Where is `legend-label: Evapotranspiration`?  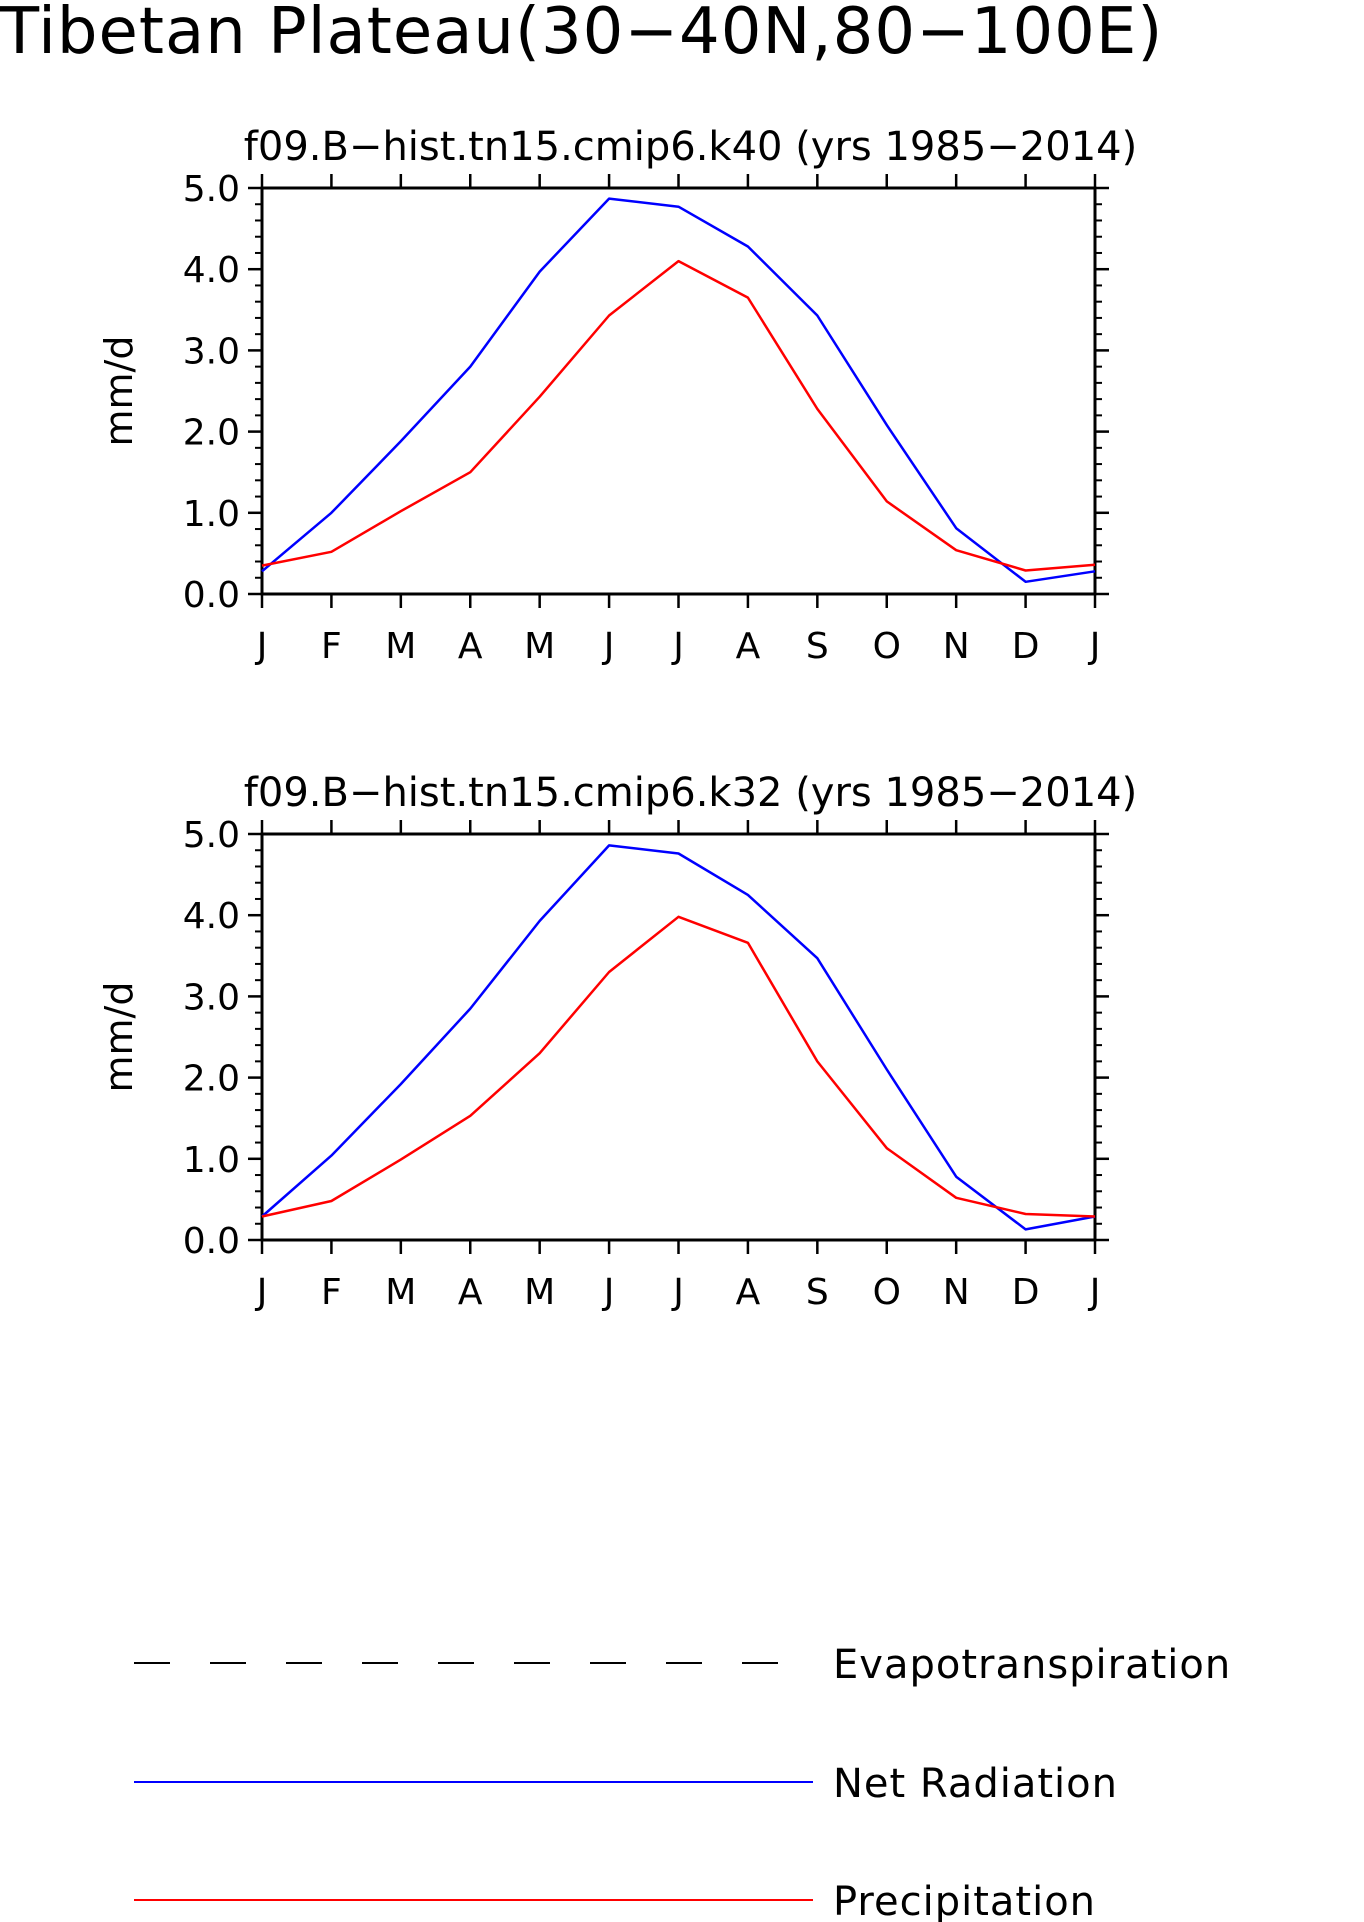 legend-label: Evapotranspiration is located at coordinates (1032, 1665).